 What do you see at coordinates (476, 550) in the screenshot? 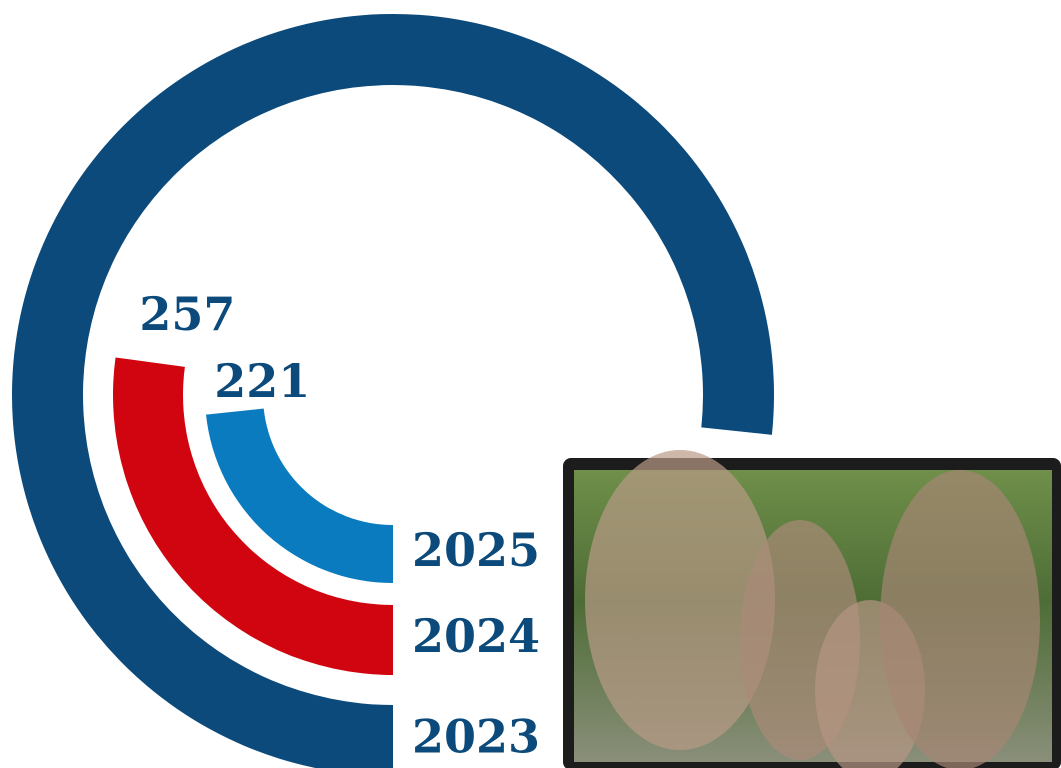
I see `category-label: 2025` at bounding box center [476, 550].